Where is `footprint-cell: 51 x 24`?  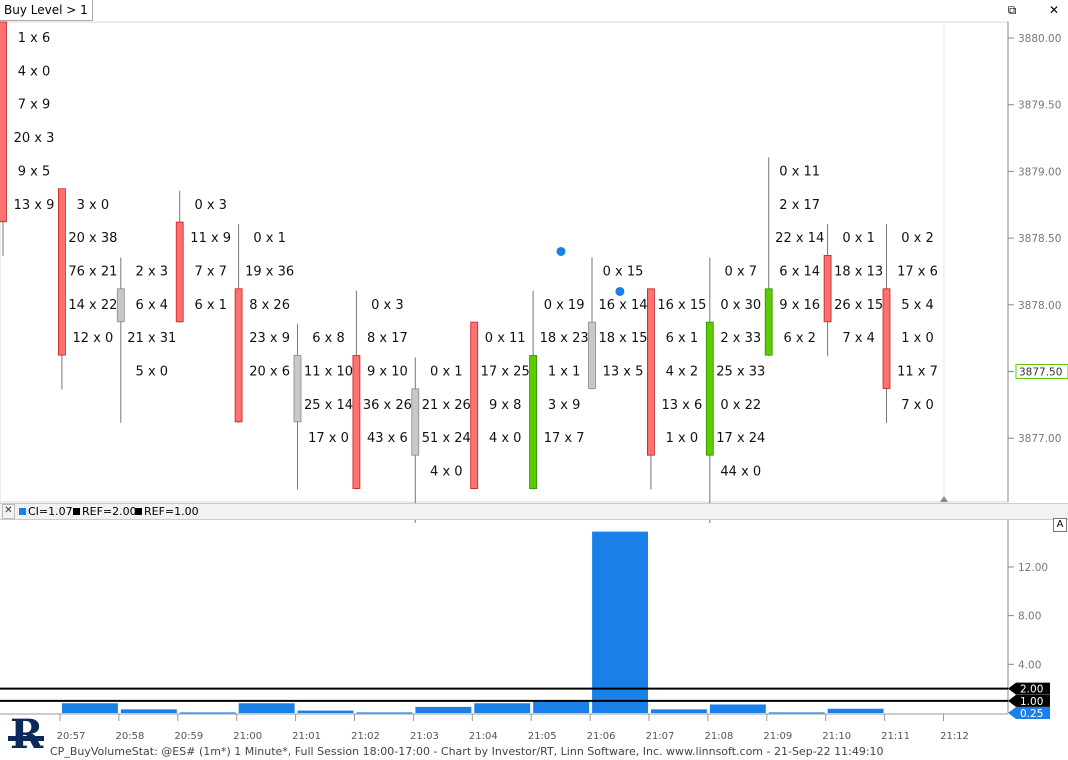 footprint-cell: 51 x 24 is located at coordinates (446, 438).